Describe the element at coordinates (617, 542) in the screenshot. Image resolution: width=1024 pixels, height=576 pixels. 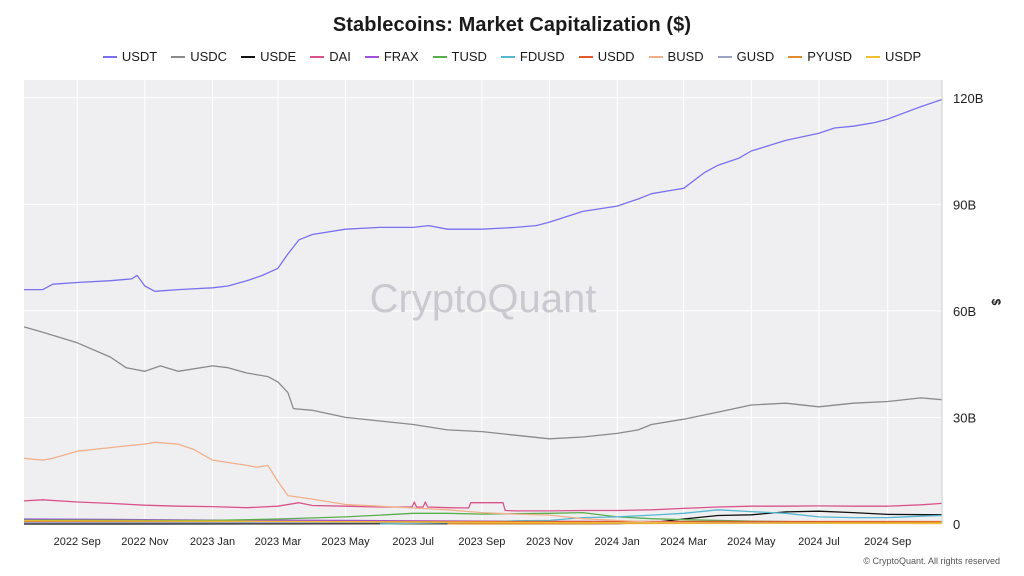
I see `x-tick-label: 2024 Jan` at that location.